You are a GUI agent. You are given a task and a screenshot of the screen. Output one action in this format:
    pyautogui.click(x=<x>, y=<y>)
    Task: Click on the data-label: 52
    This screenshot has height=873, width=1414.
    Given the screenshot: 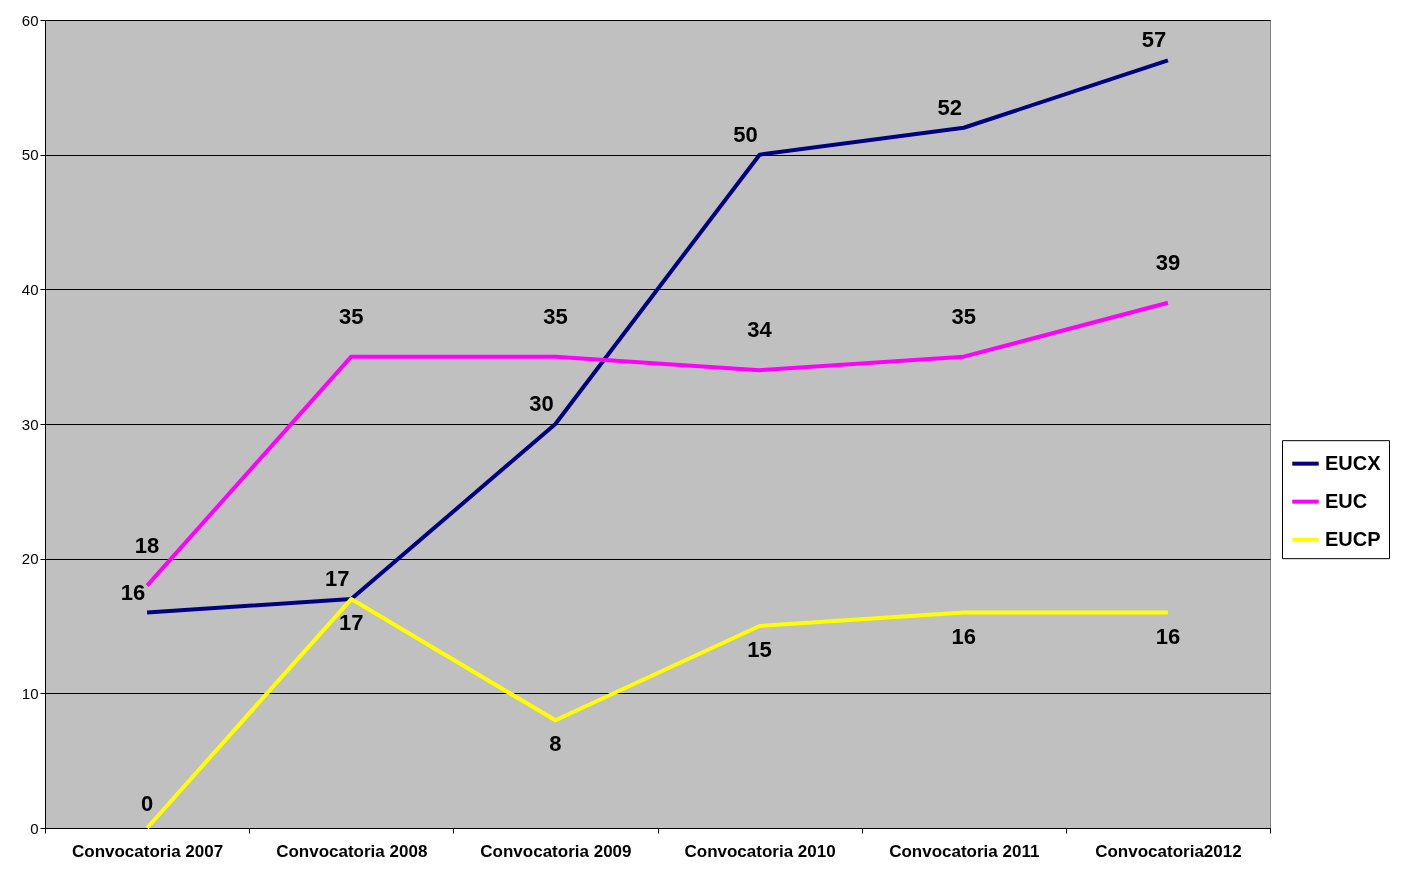 What is the action you would take?
    pyautogui.click(x=949, y=107)
    